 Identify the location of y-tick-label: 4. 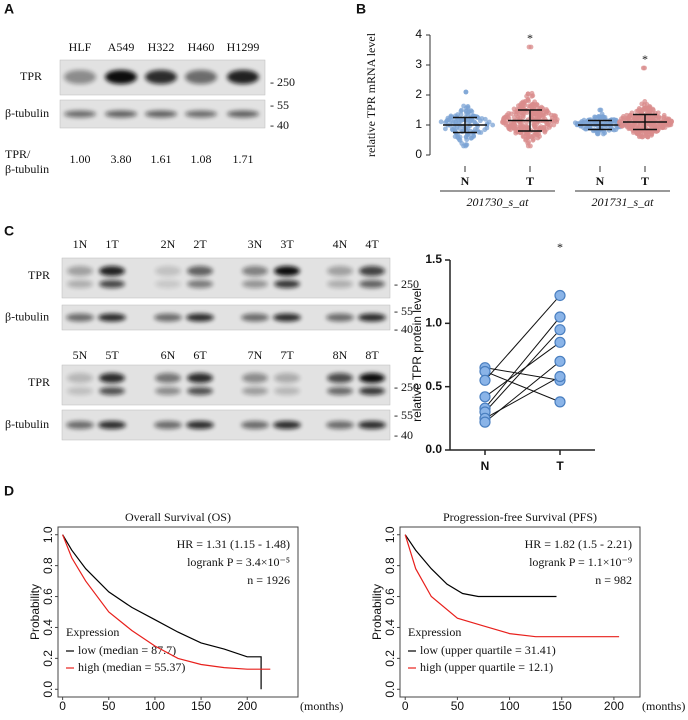
(418, 34).